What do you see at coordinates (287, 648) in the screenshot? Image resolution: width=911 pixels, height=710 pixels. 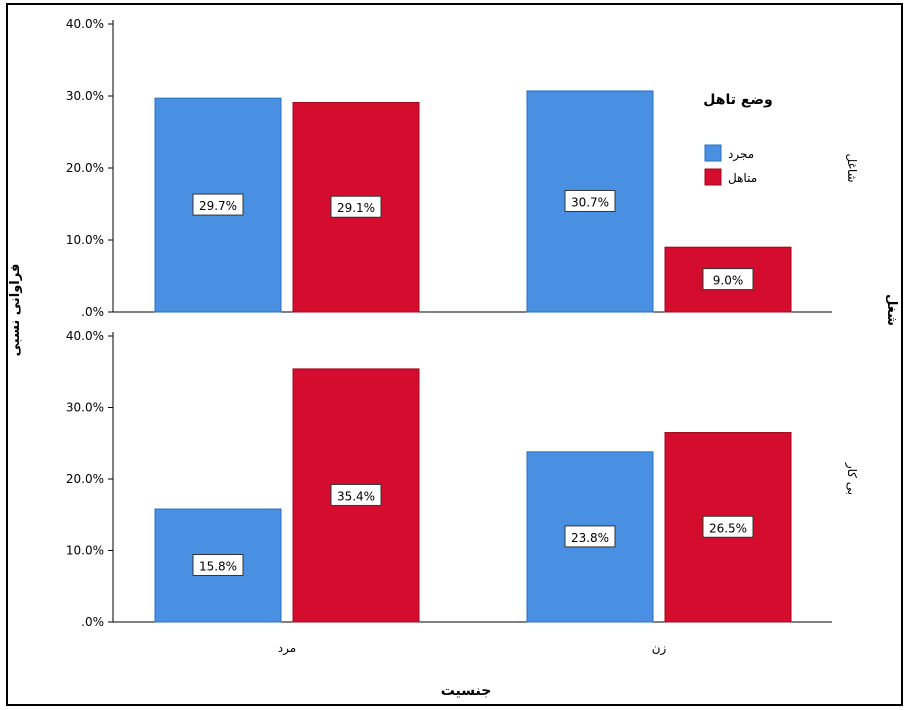 I see `x-tick-label: مرد` at bounding box center [287, 648].